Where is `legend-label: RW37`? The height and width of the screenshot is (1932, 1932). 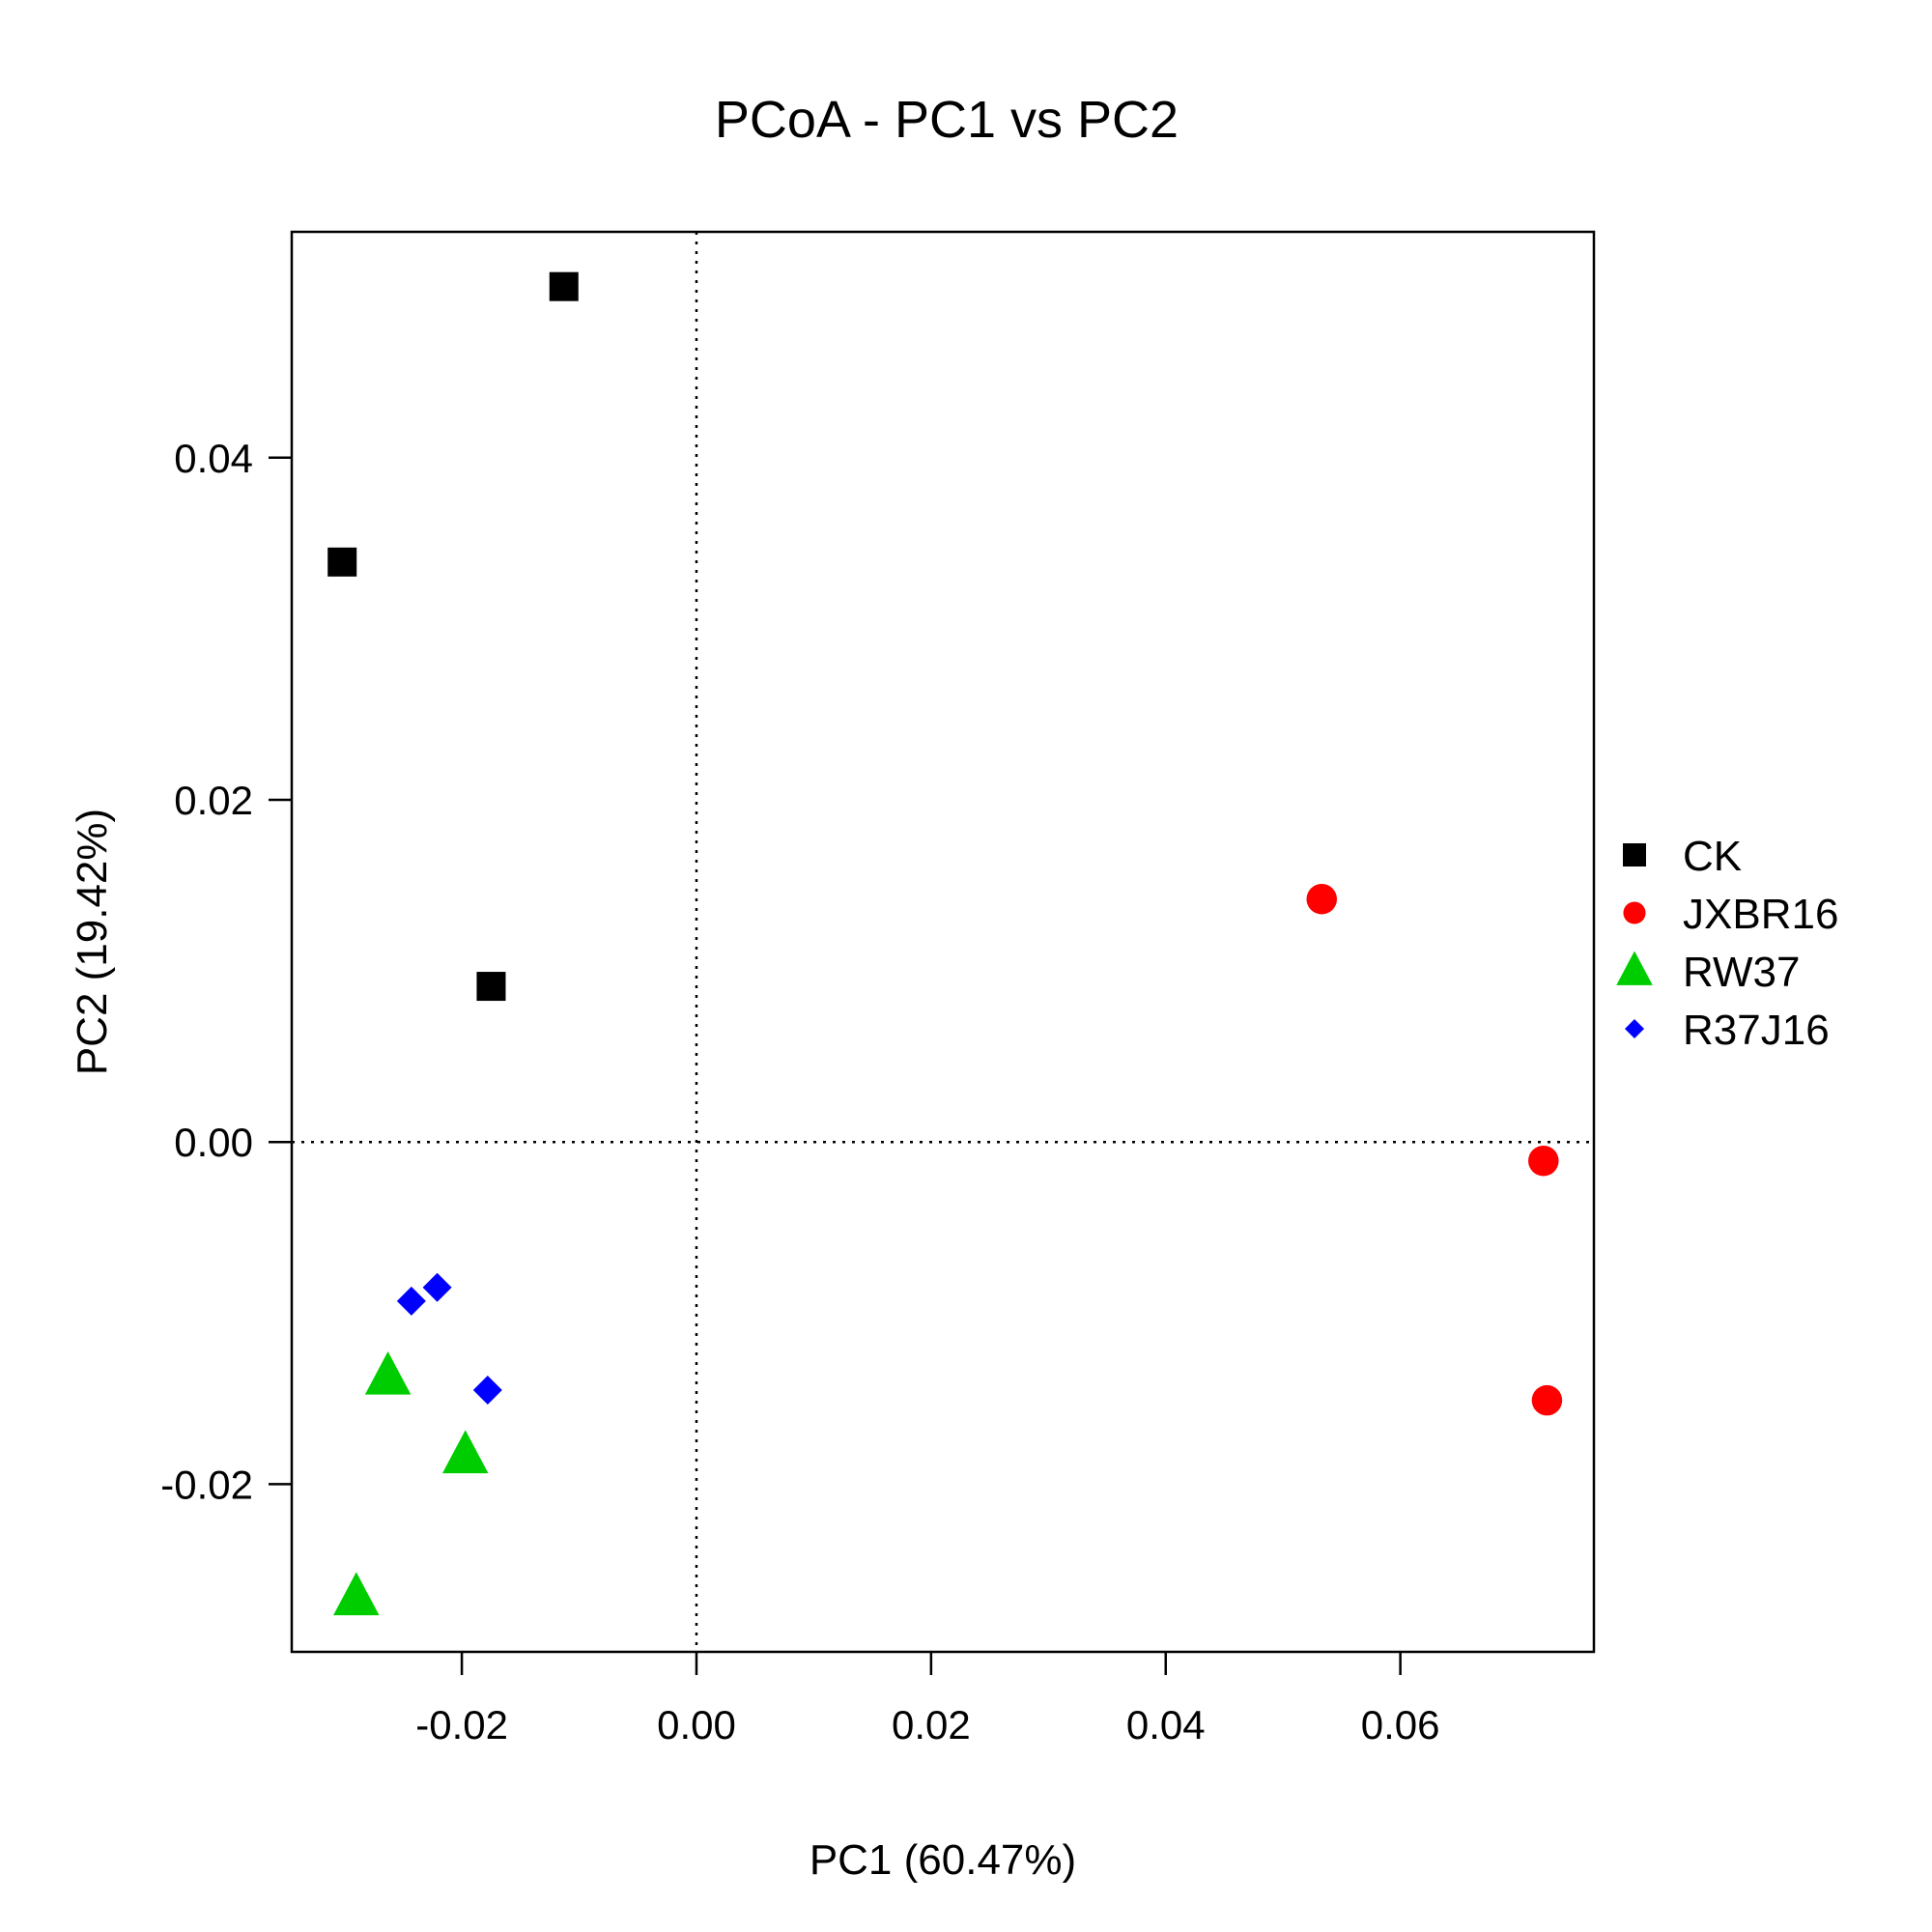 legend-label: RW37 is located at coordinates (1741, 972).